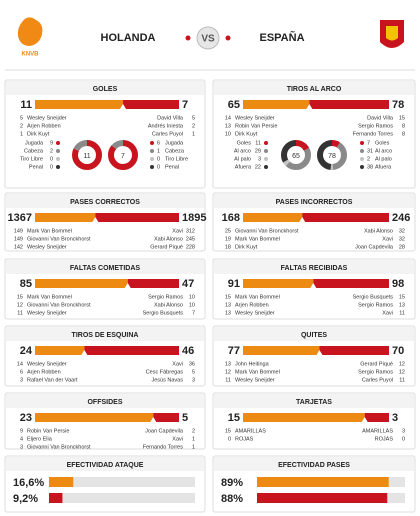 This screenshot has width=420, height=516. I want to click on donut-segment, so click(332, 155).